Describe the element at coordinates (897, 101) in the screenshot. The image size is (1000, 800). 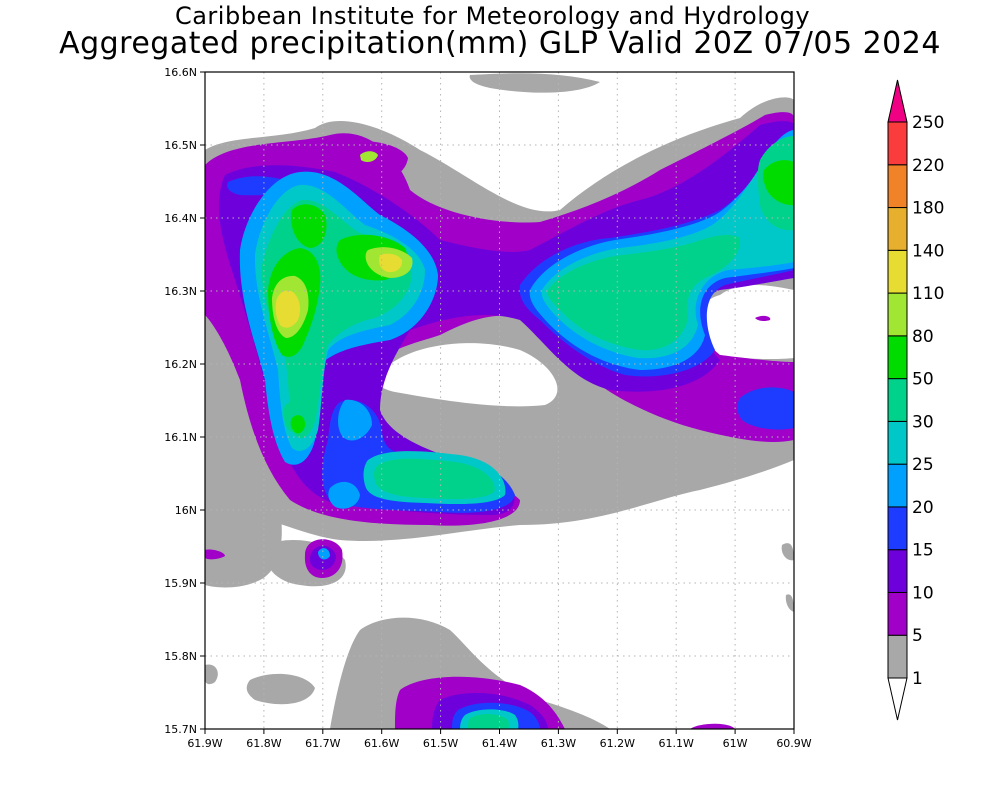
I see `colorbar-max-triangle` at that location.